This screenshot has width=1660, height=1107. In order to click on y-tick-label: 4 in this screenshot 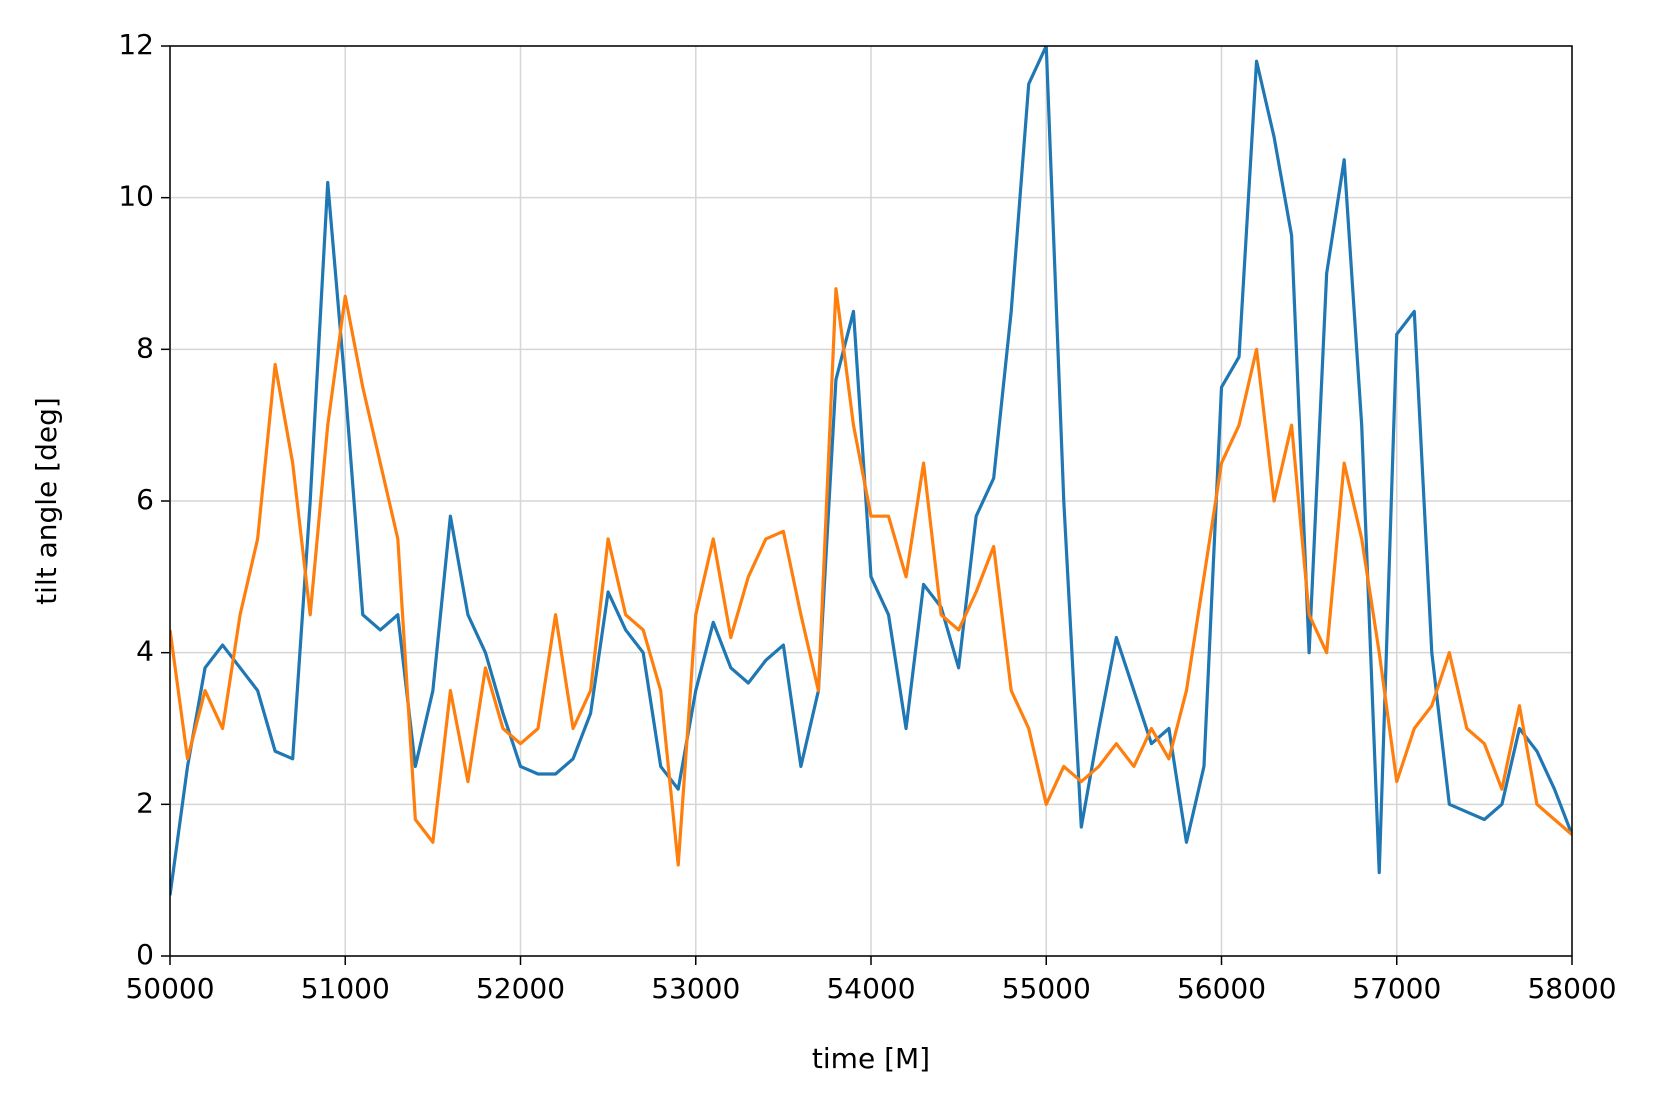, I will do `click(145, 651)`.